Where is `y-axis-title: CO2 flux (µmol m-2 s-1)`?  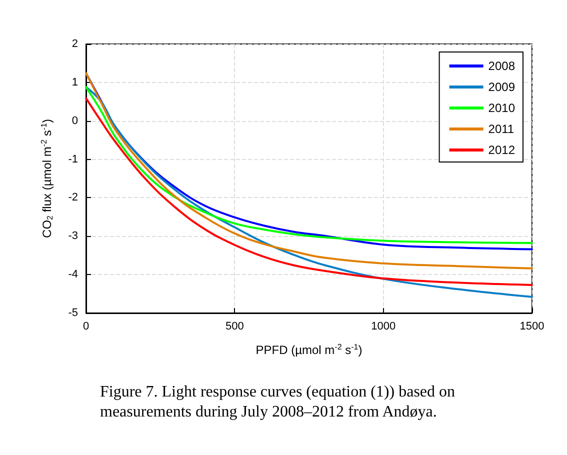 y-axis-title: CO2 flux (µmol m-2 s-1) is located at coordinates (47, 178).